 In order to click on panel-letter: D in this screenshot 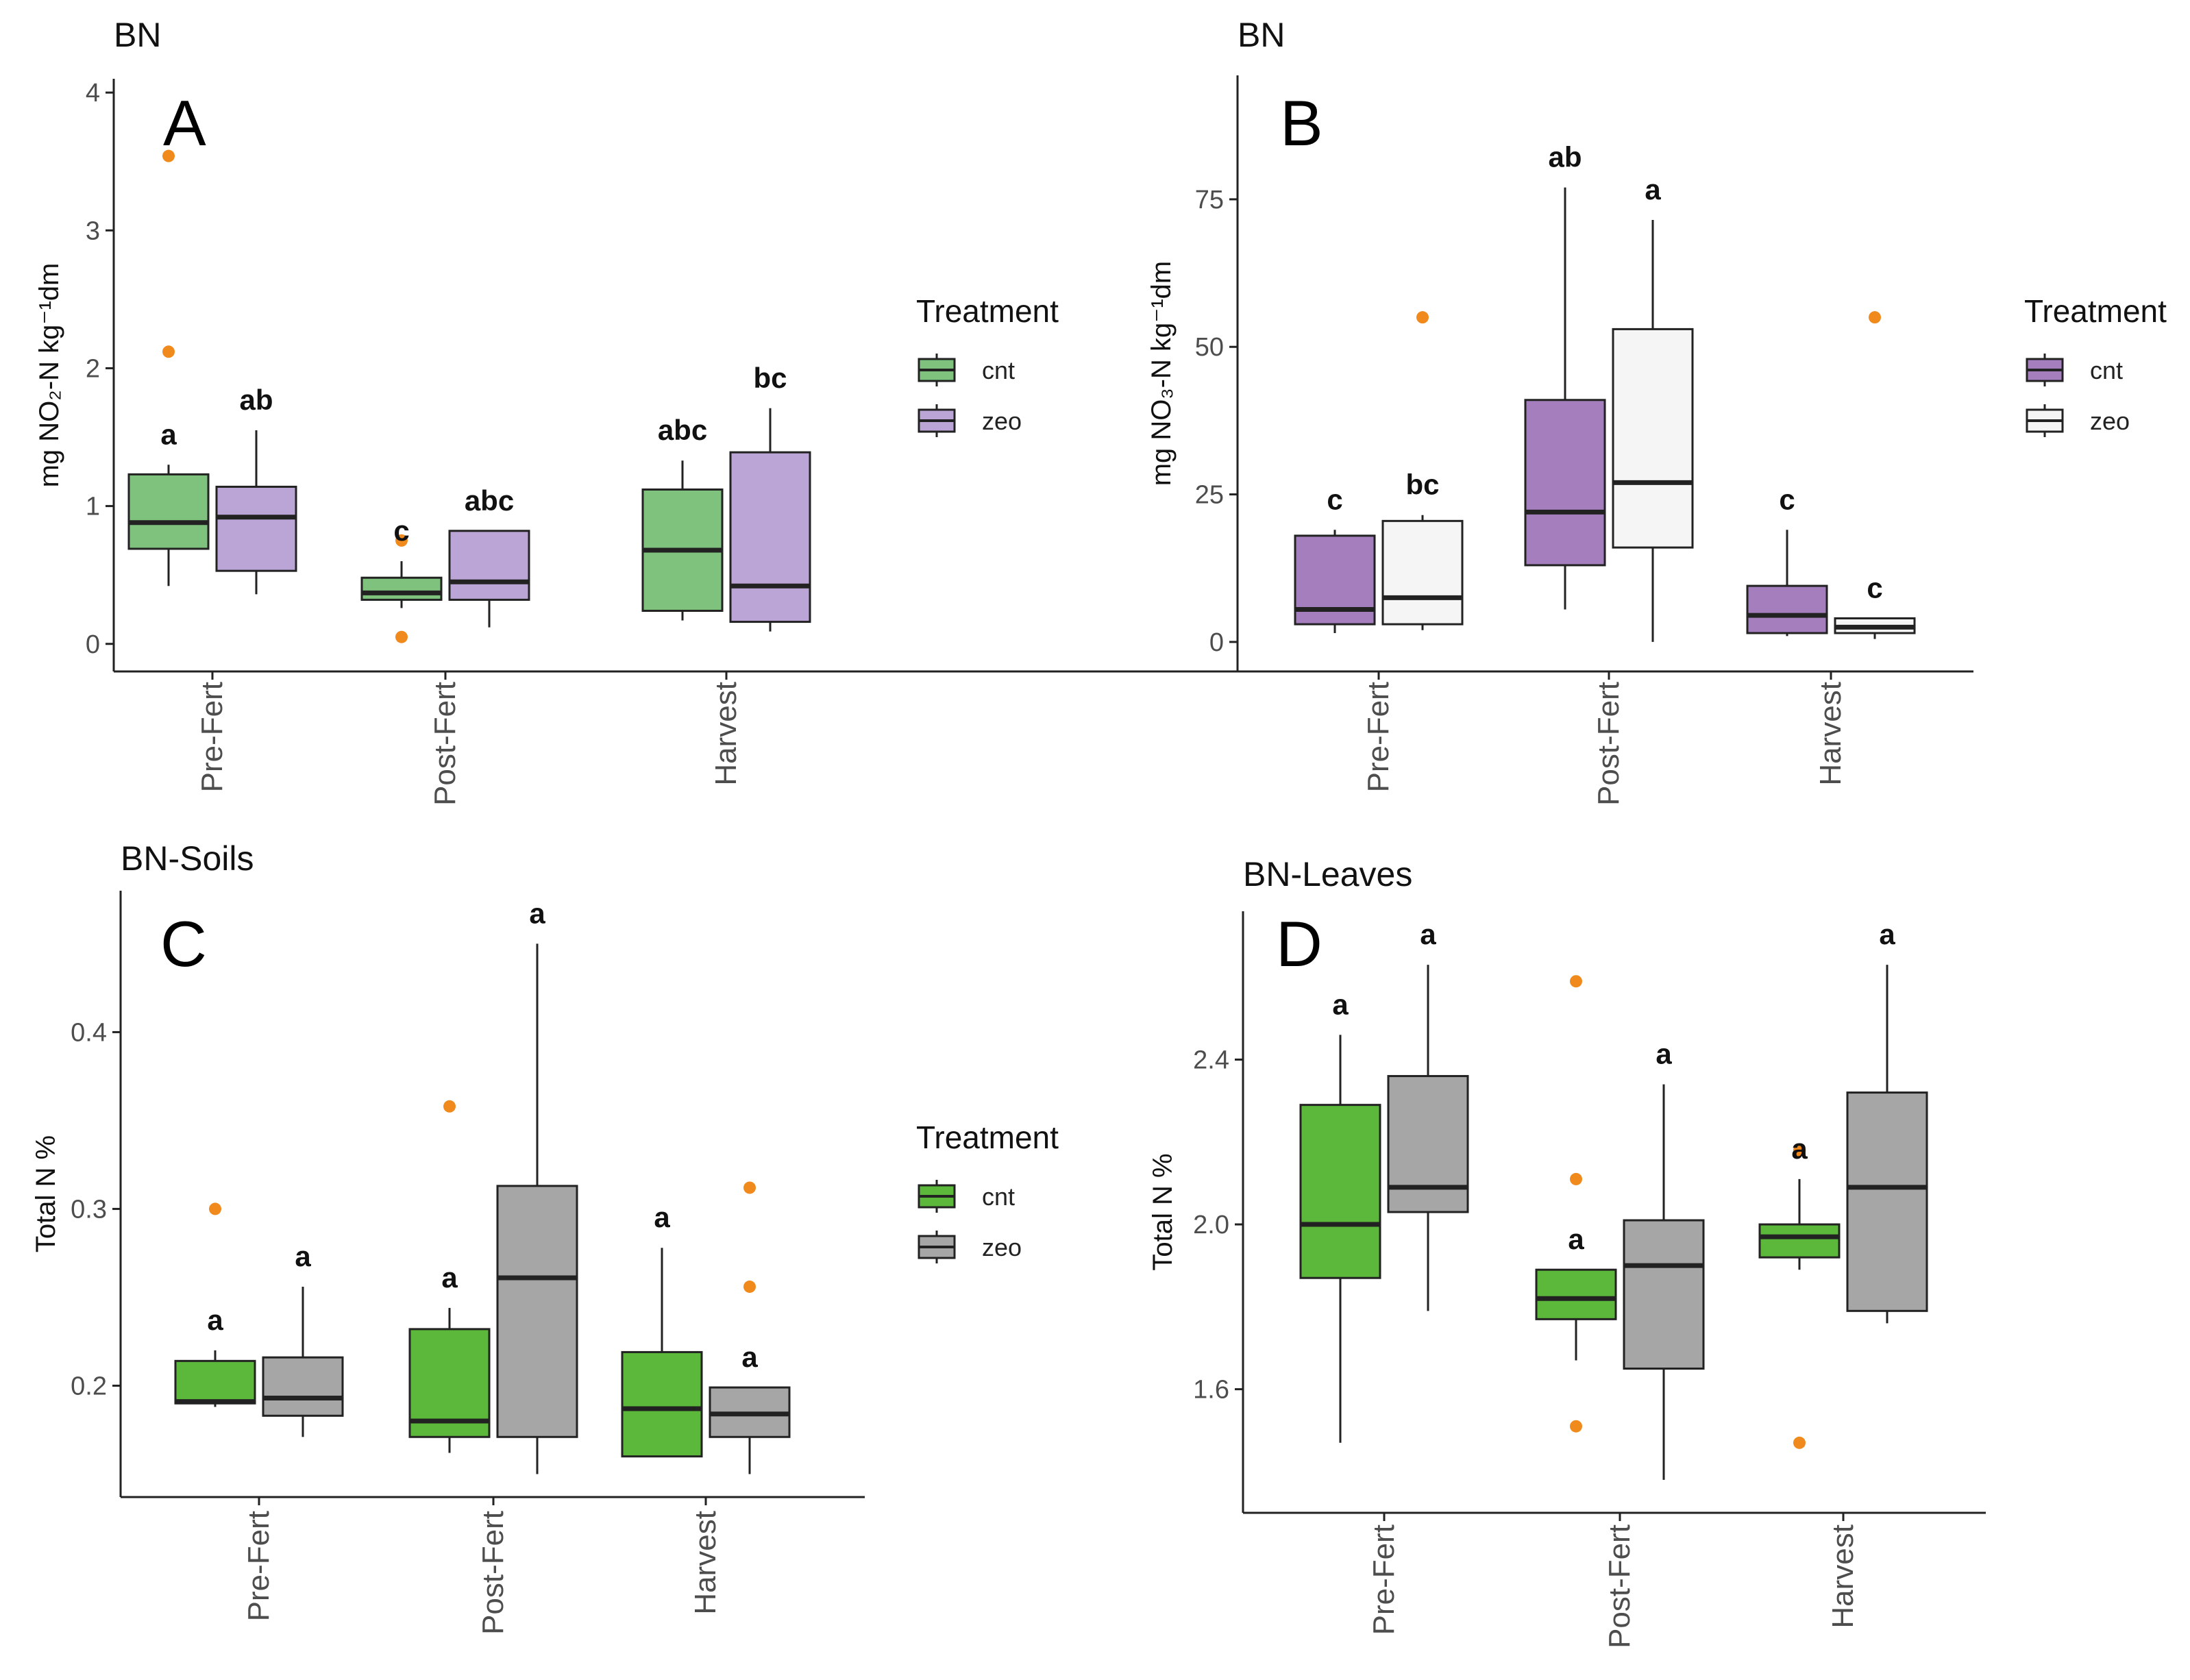, I will do `click(1299, 944)`.